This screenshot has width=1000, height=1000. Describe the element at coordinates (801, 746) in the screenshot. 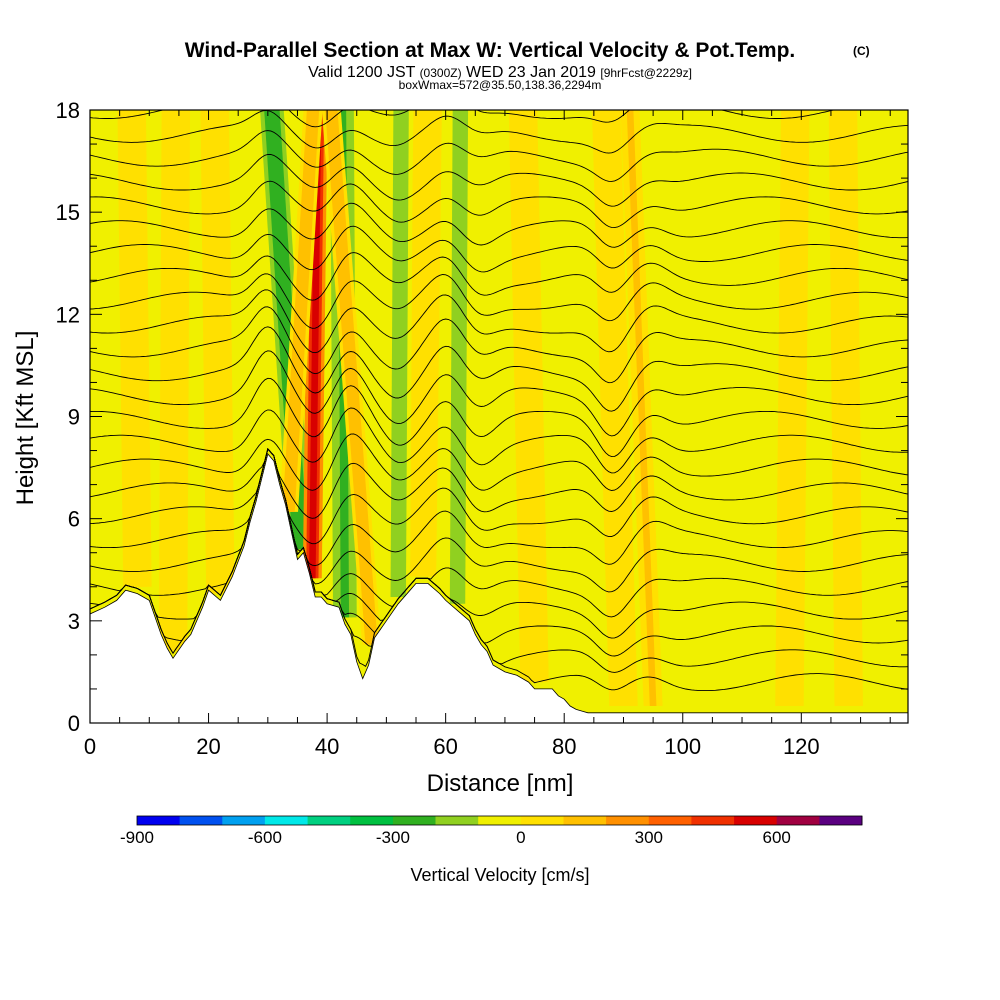

I see `x-tick-label: 120` at that location.